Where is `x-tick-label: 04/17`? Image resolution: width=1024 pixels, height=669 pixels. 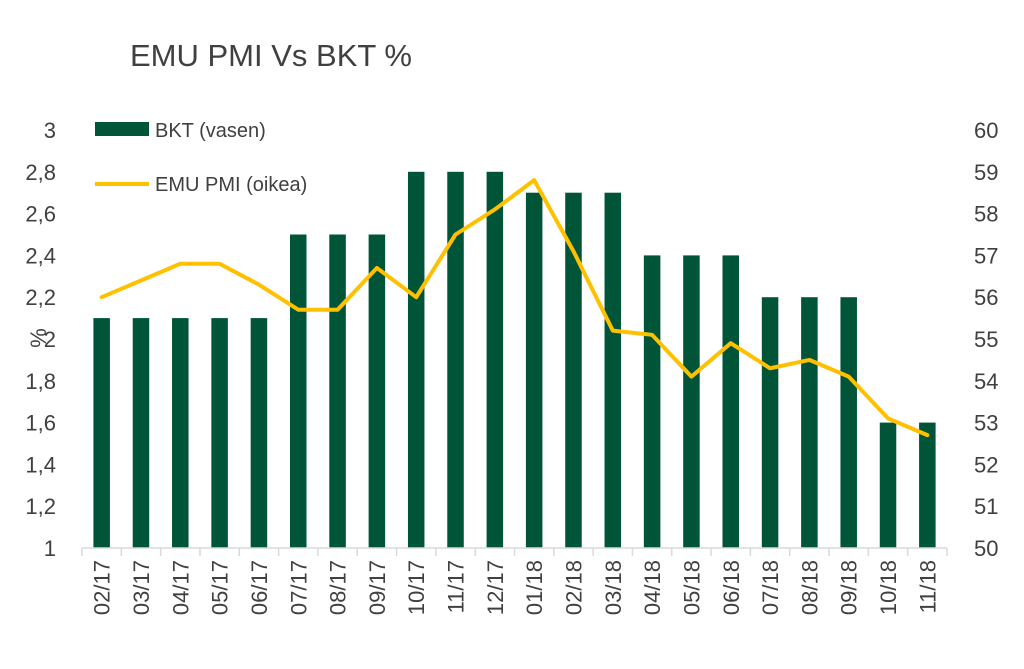 x-tick-label: 04/17 is located at coordinates (180, 587).